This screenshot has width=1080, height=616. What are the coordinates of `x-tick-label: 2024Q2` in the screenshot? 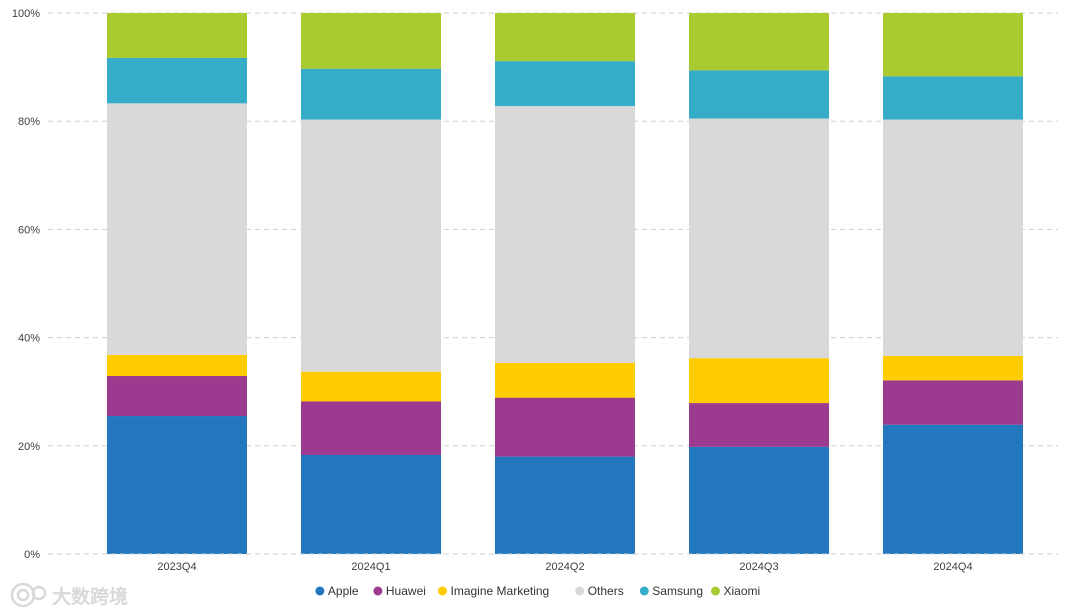 It's located at (564, 567).